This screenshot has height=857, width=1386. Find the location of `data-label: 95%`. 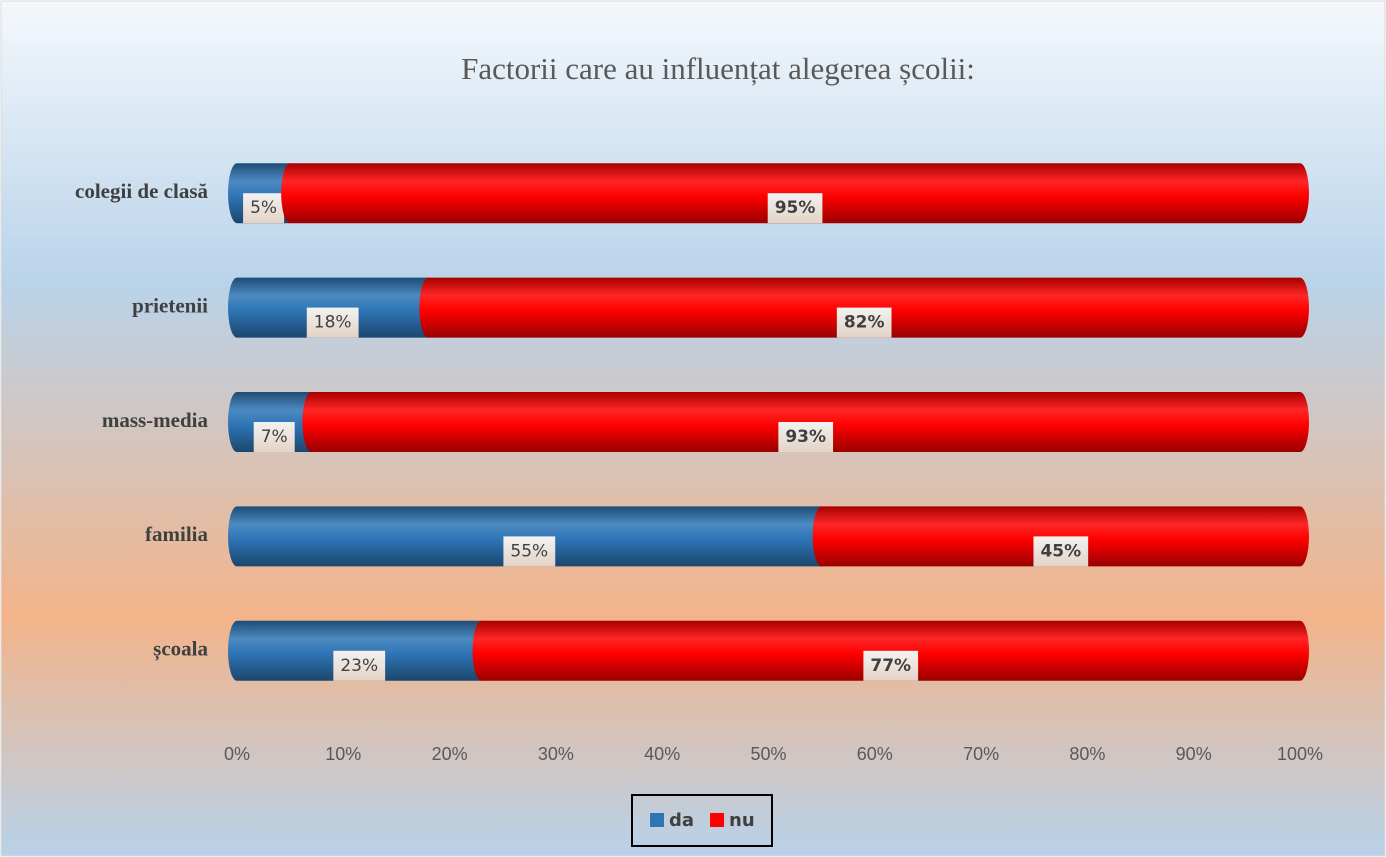

data-label: 95% is located at coordinates (795, 208).